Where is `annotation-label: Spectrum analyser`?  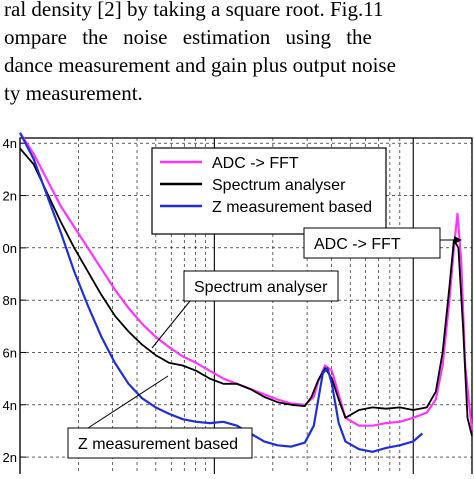 annotation-label: Spectrum analyser is located at coordinates (261, 287).